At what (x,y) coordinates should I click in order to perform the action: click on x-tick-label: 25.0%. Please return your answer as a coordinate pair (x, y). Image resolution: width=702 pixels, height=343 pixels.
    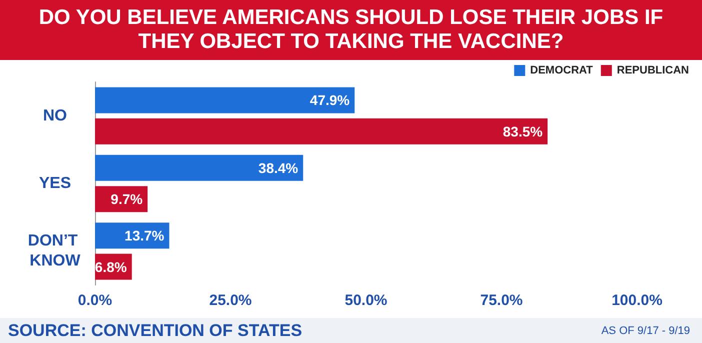
    Looking at the image, I should click on (230, 300).